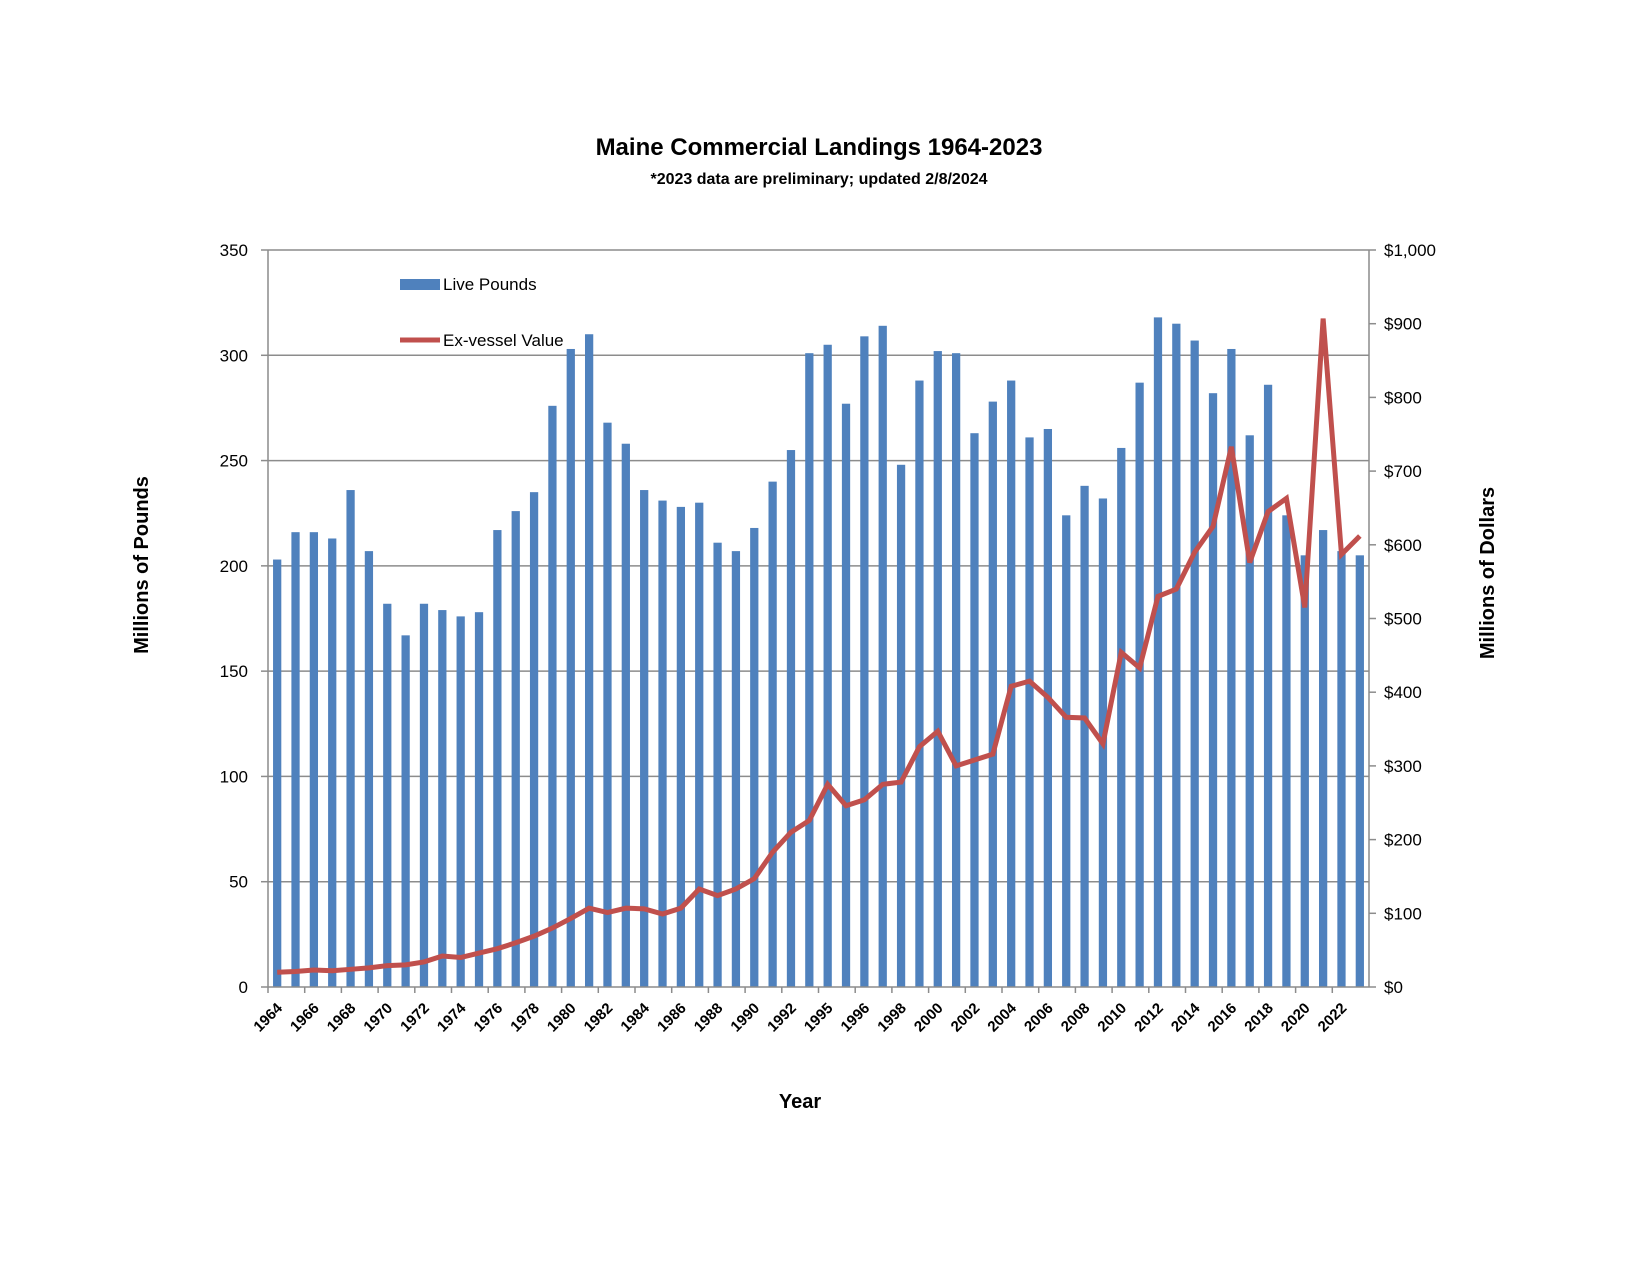  I want to click on x-tick-label: 1966, so click(305, 1018).